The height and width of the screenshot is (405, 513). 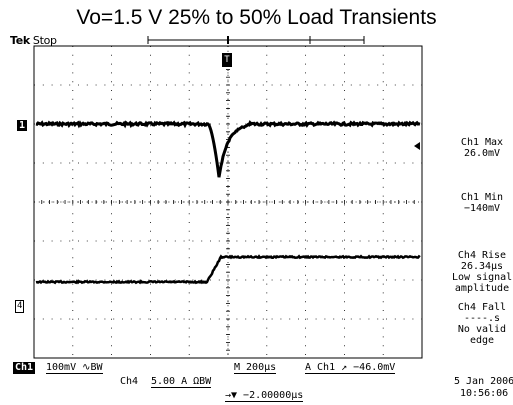 I want to click on acquisition-status: Stop, so click(x=44, y=40).